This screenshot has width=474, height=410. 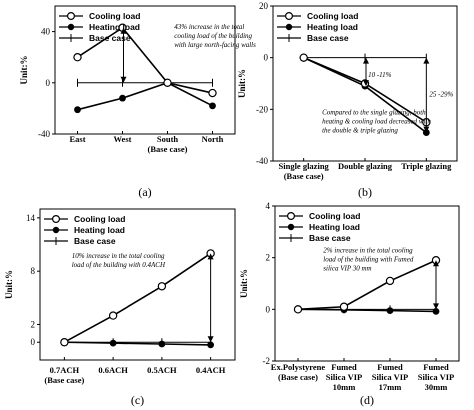 What do you see at coordinates (368, 251) in the screenshot?
I see `annotation-text: 2% increase in the total cooling` at bounding box center [368, 251].